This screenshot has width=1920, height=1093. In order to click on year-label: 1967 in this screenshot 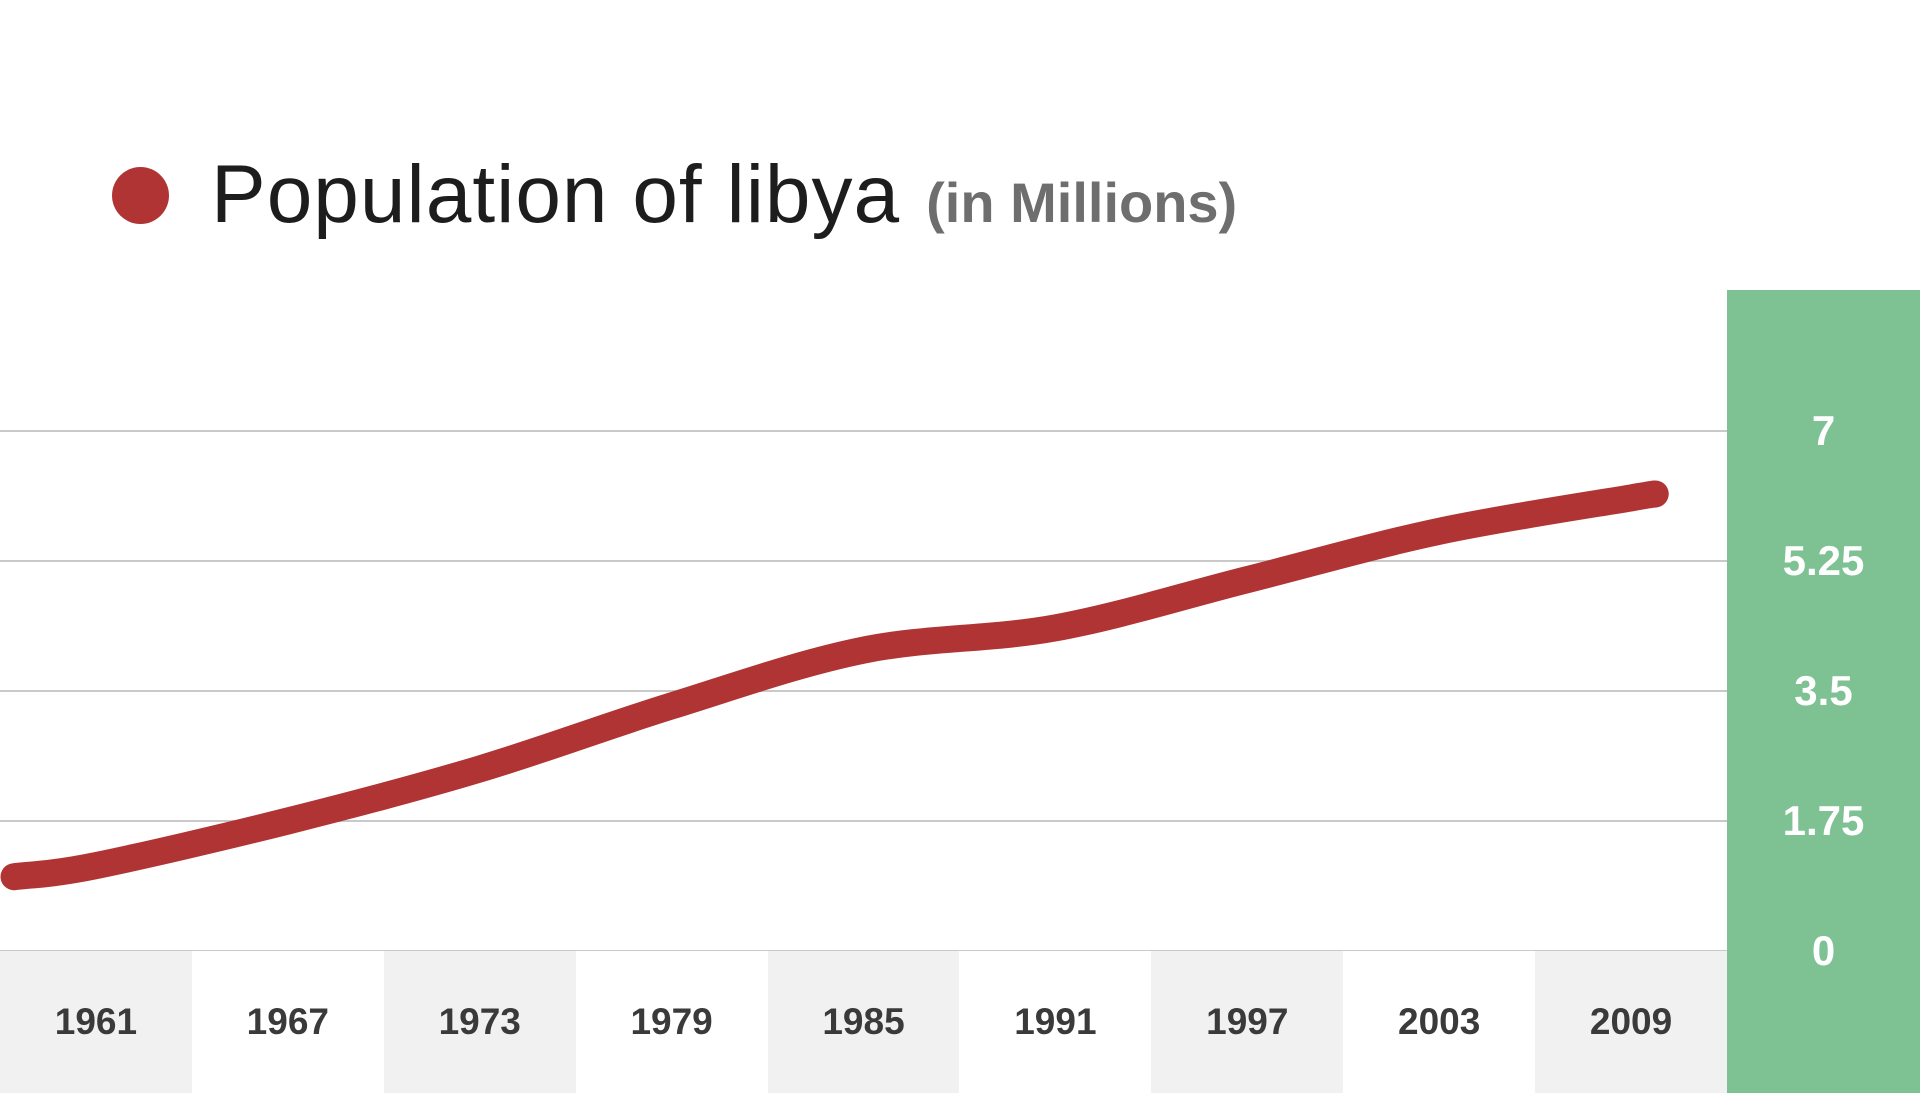, I will do `click(287, 1021)`.